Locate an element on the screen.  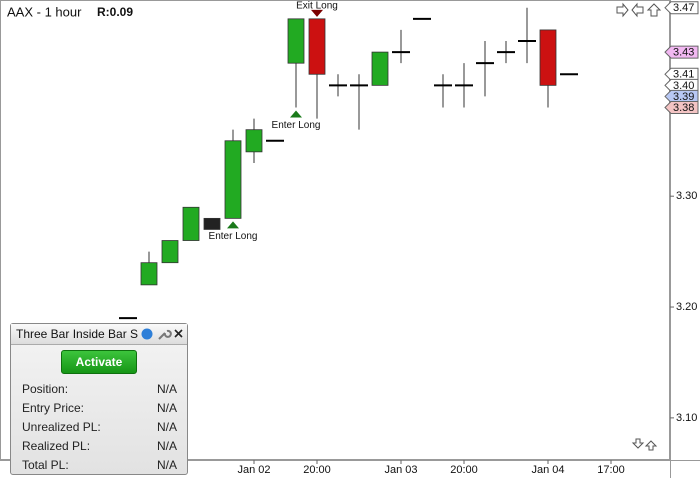
zoom-down is located at coordinates (638, 443).